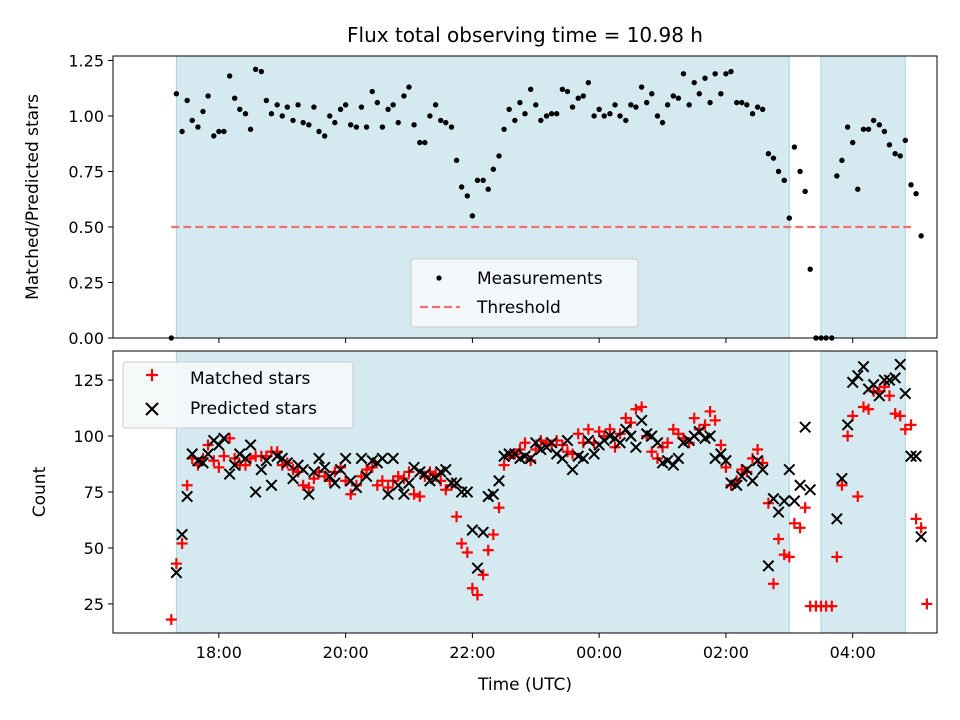 Image resolution: width=960 pixels, height=720 pixels. Describe the element at coordinates (33, 197) in the screenshot. I see `top-y-axis-label: Matched/Predicted stars` at that location.